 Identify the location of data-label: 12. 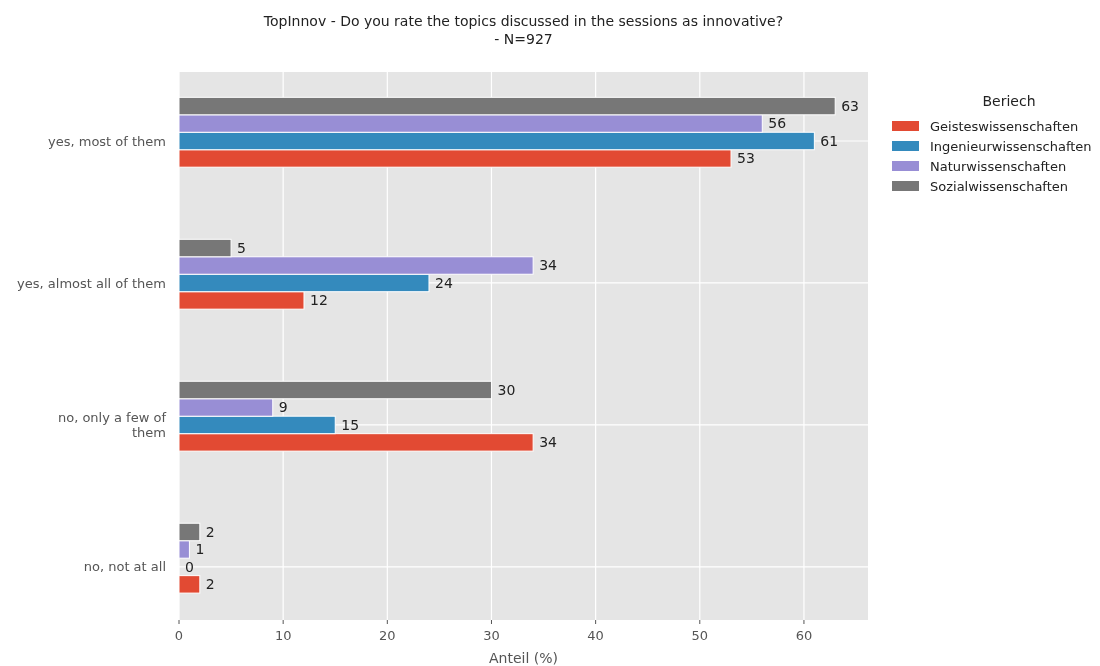
(318, 300).